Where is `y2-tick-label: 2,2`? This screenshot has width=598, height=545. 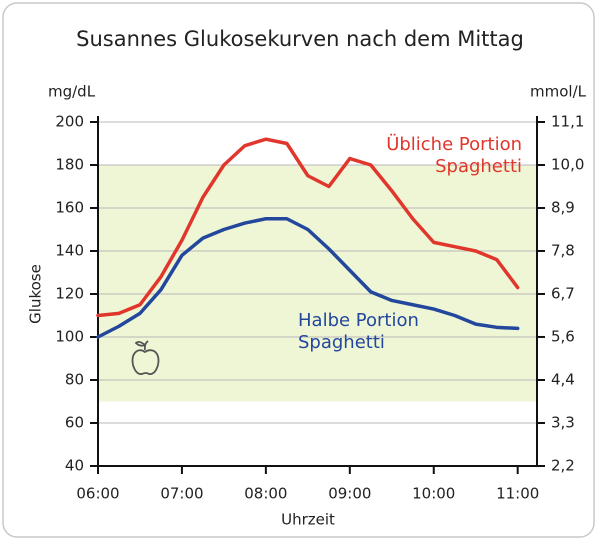
y2-tick-label: 2,2 is located at coordinates (563, 466).